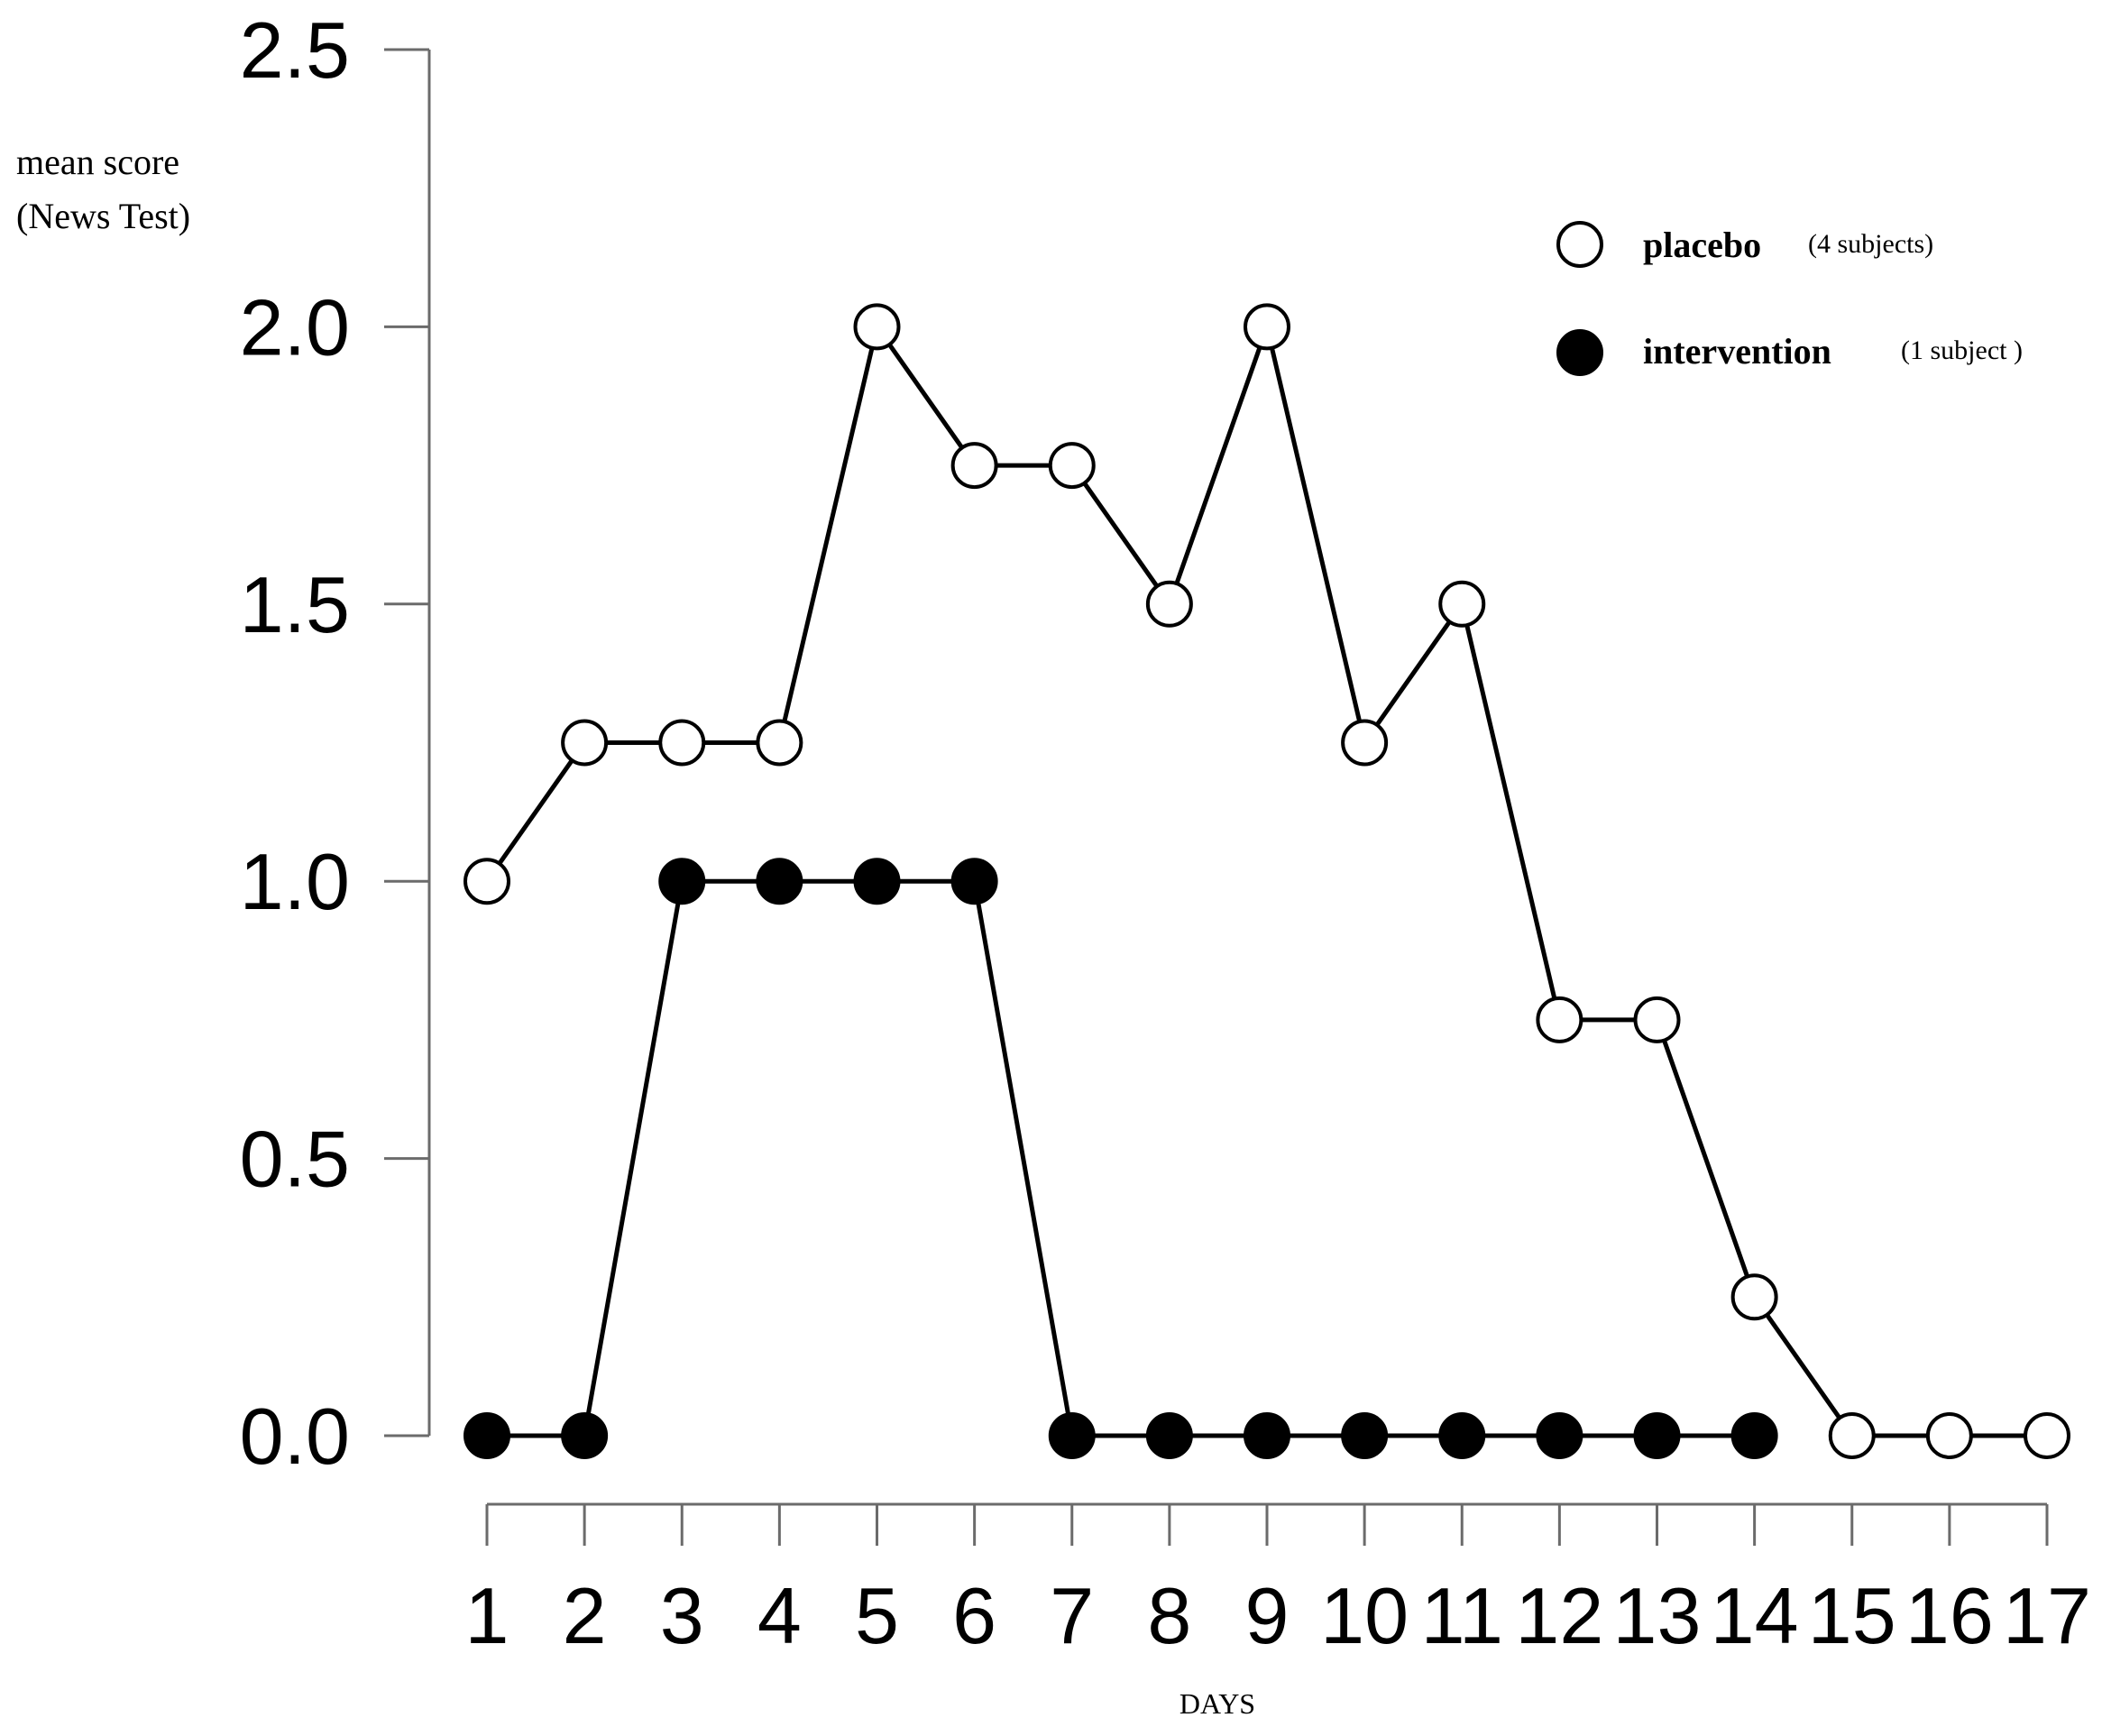 The height and width of the screenshot is (1736, 2102). What do you see at coordinates (1462, 1615) in the screenshot?
I see `x-tick-label: 11` at bounding box center [1462, 1615].